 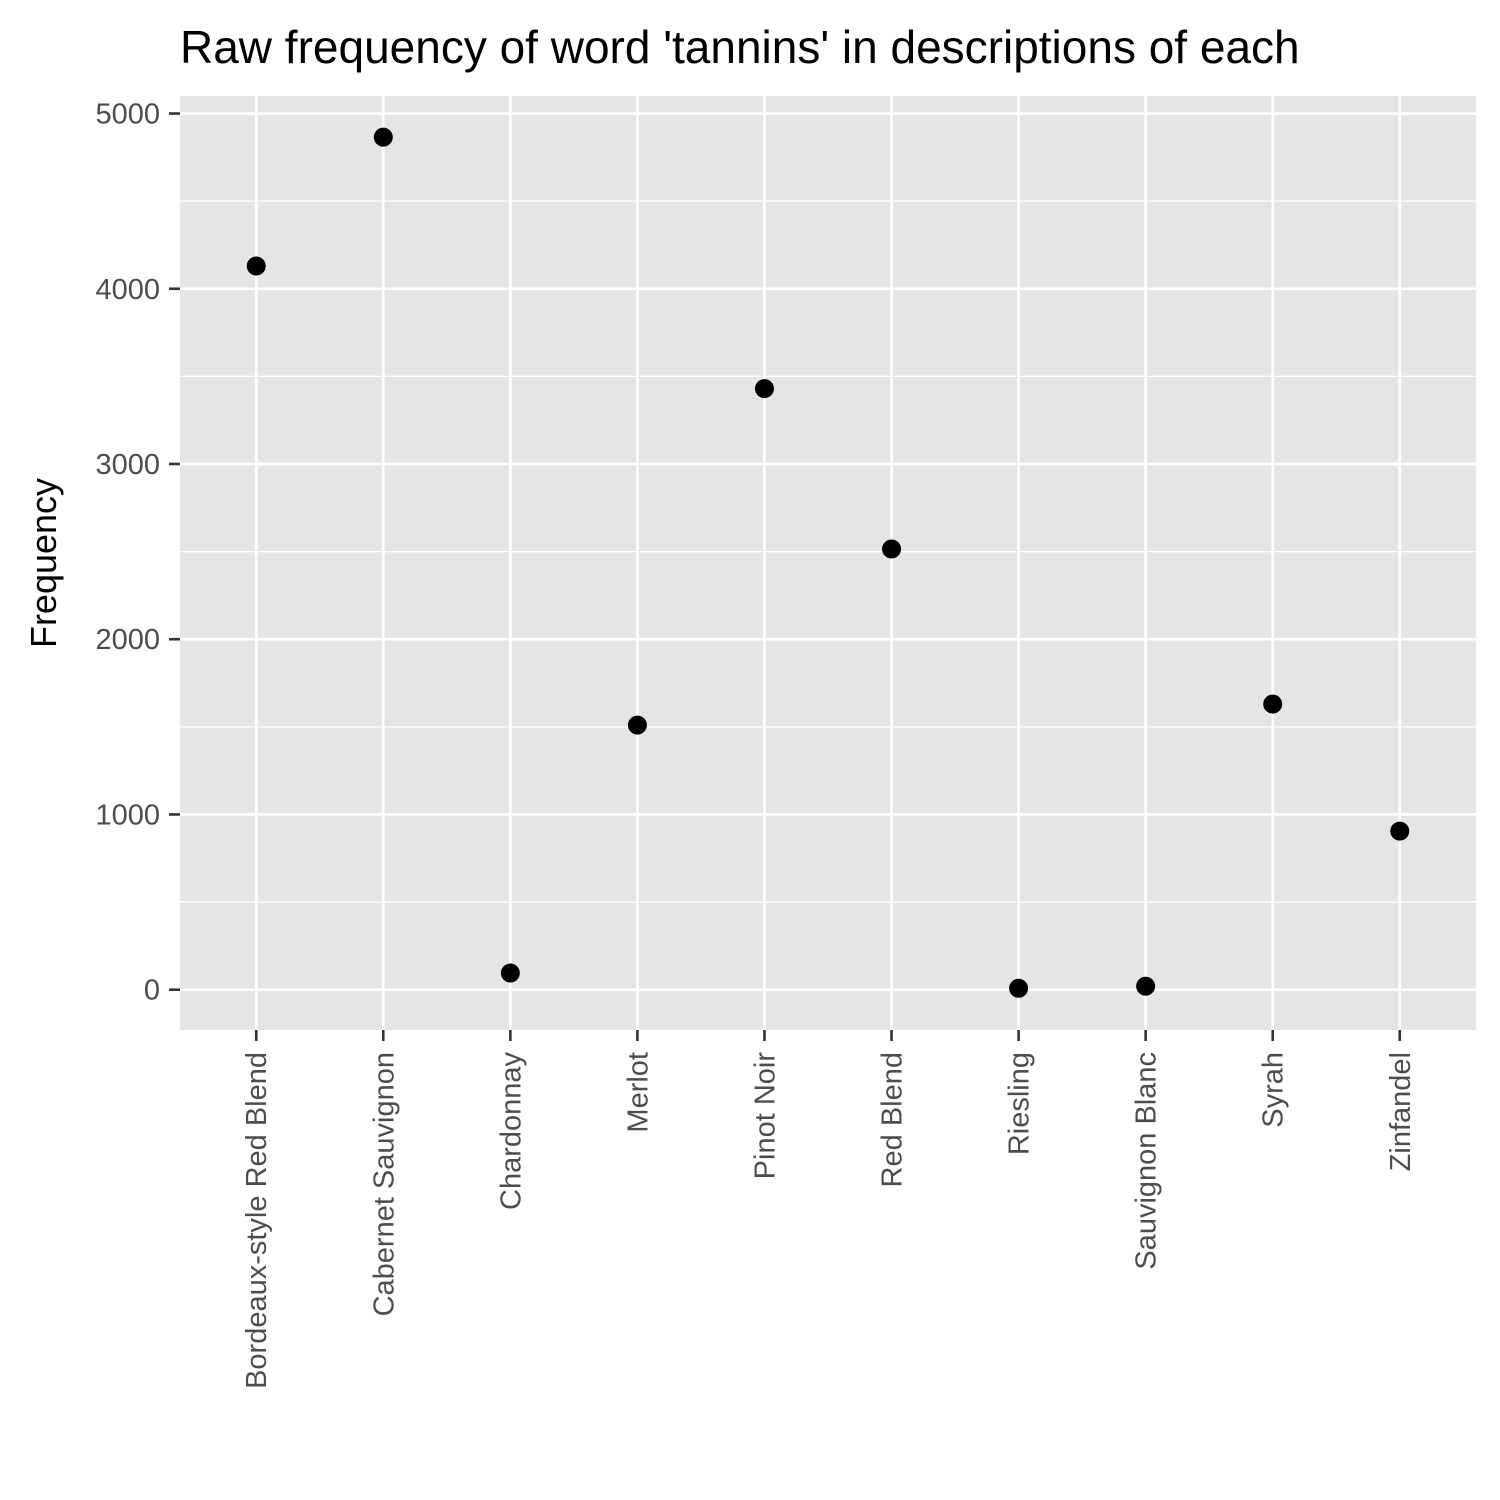 I want to click on x-tick-label: Riesling, so click(x=1020, y=1103).